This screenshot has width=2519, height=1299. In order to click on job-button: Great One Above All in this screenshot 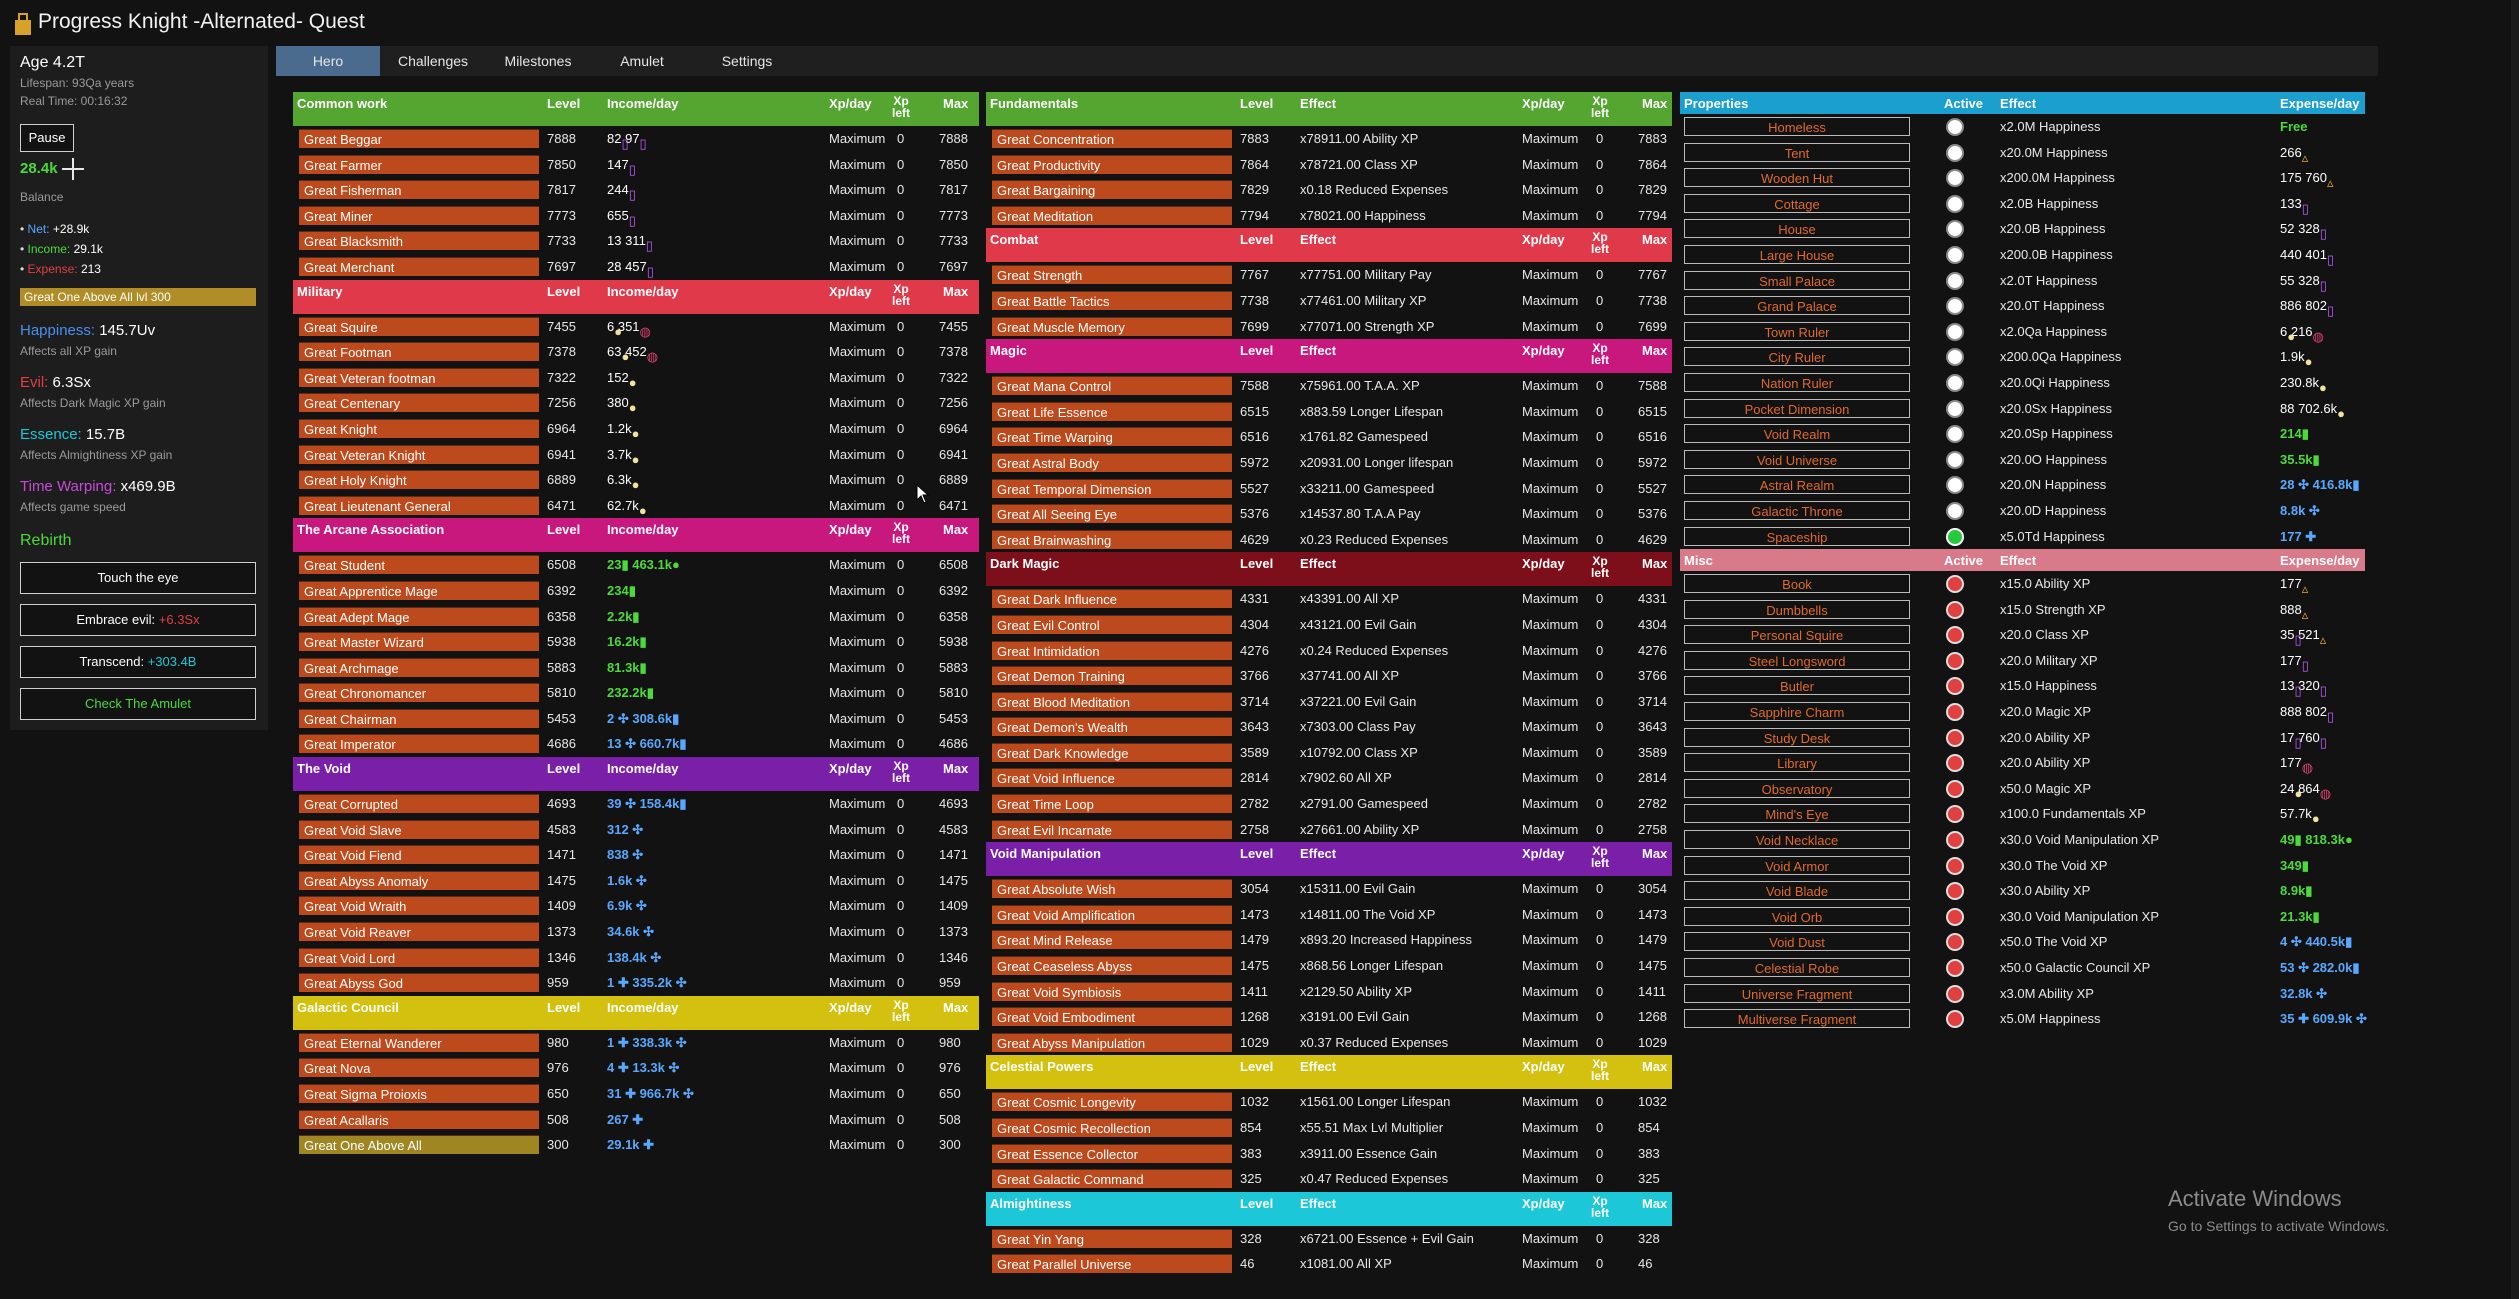, I will do `click(419, 1145)`.